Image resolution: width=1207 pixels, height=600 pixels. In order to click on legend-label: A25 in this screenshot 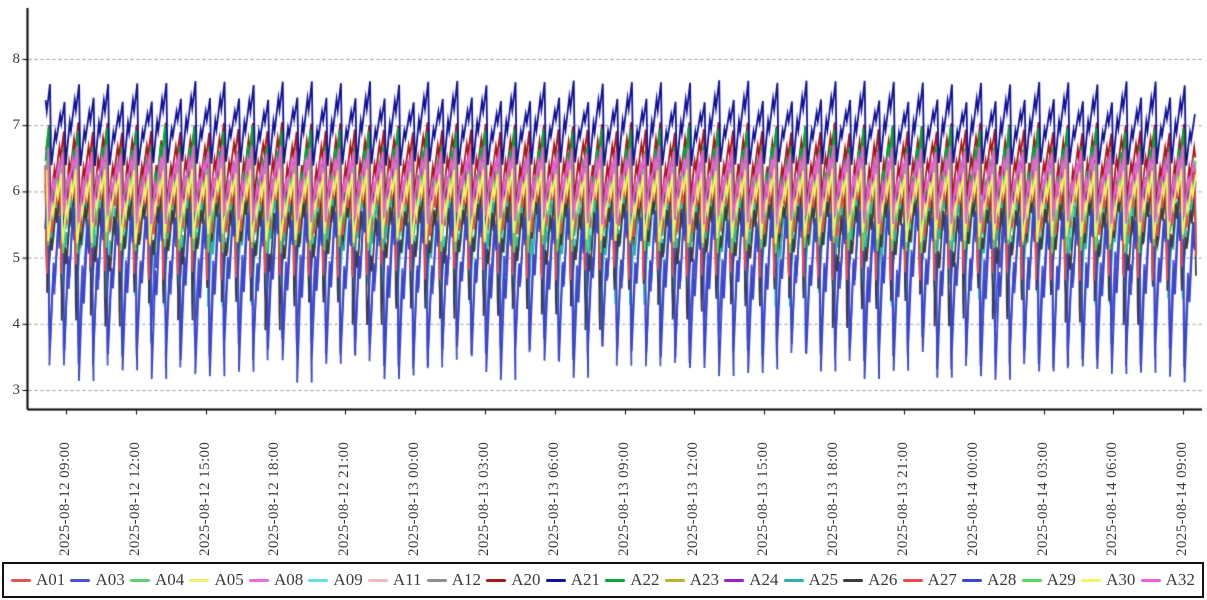, I will do `click(823, 579)`.